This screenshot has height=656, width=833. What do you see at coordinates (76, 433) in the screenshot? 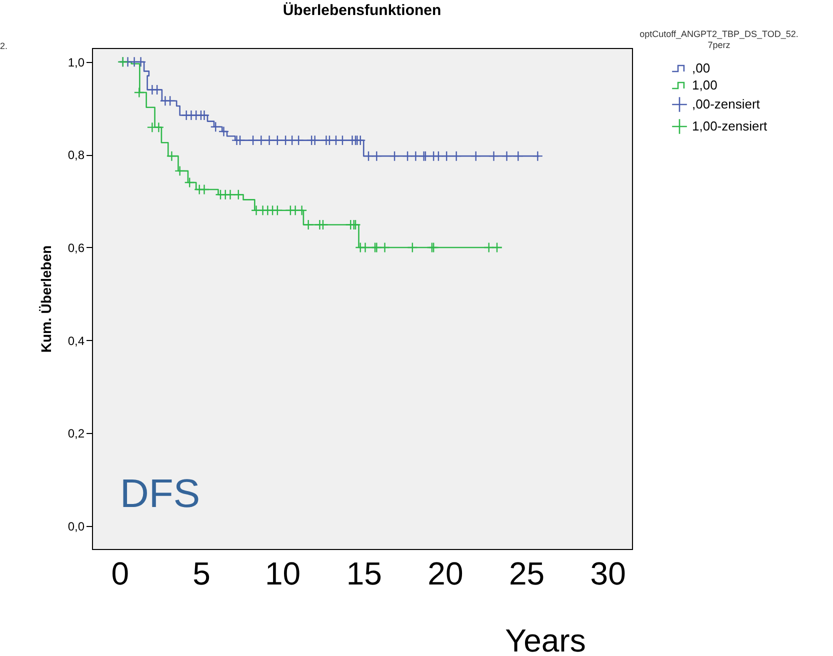
I see `y-tick-label: 0,2` at bounding box center [76, 433].